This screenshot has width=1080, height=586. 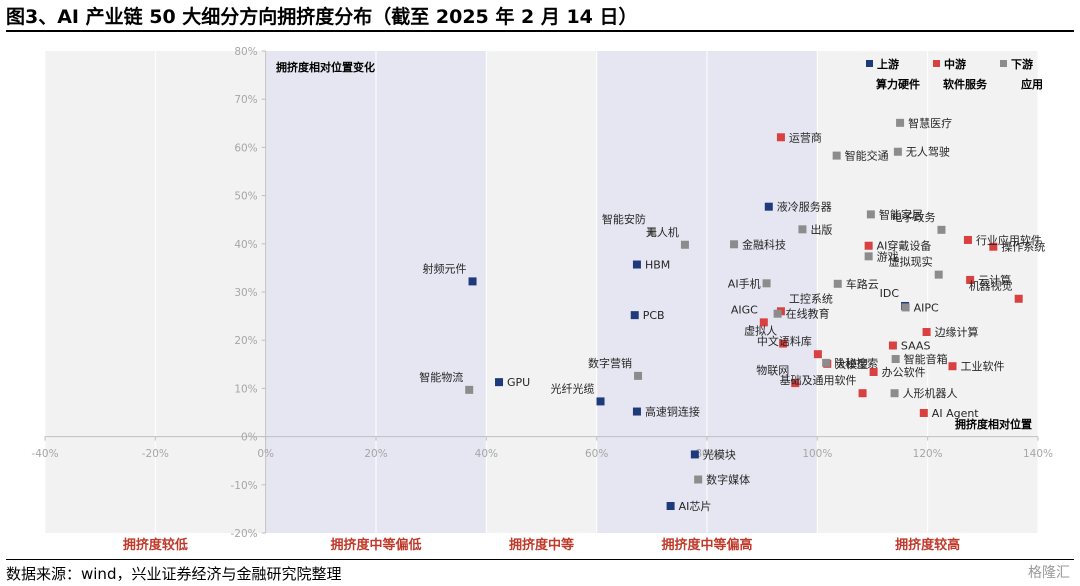 I want to click on point-label: 机器视觉, so click(x=991, y=286).